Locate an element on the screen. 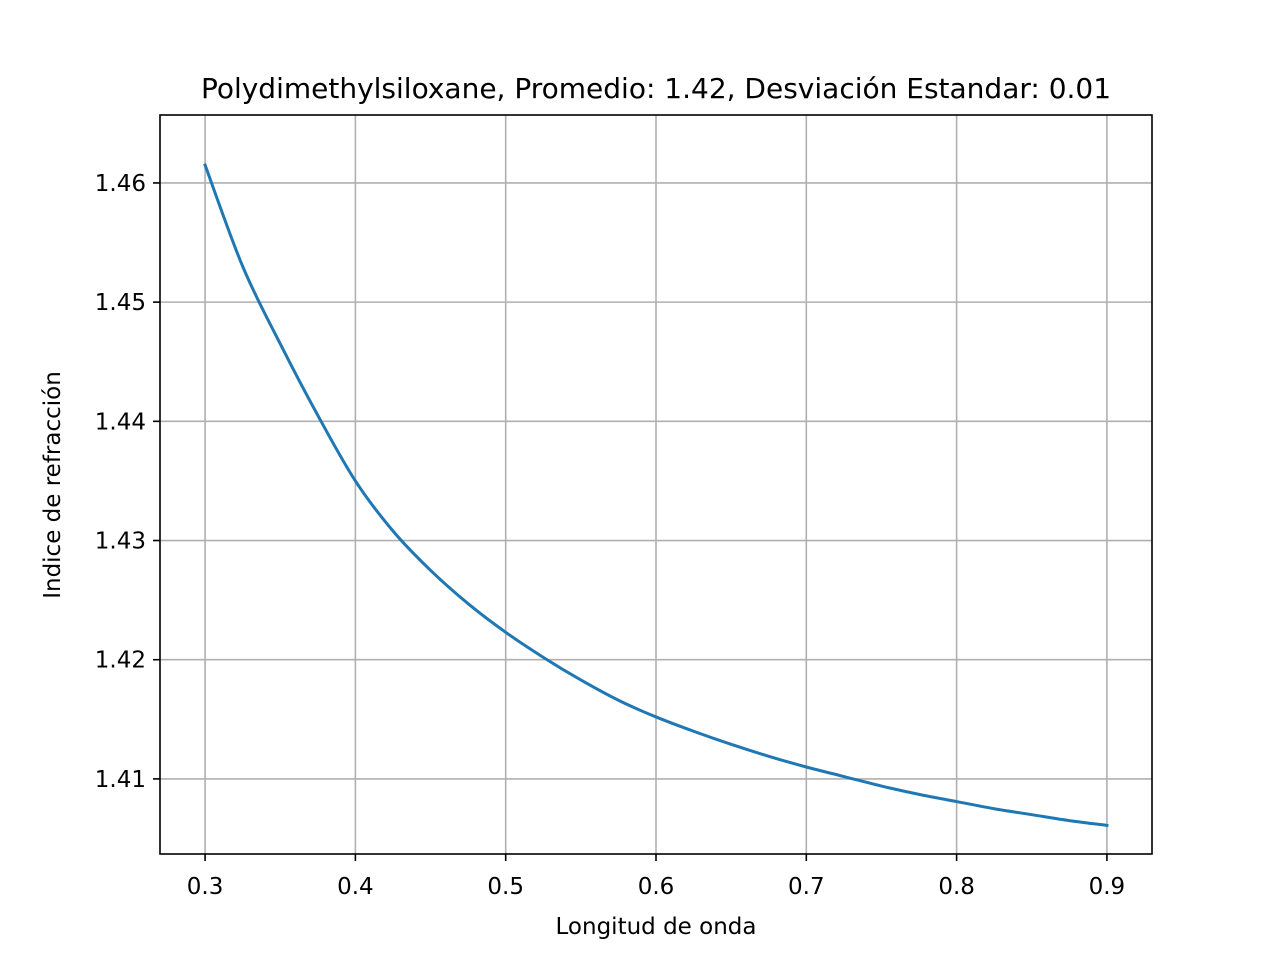  y-tick-label: 1.41 is located at coordinates (120, 780).